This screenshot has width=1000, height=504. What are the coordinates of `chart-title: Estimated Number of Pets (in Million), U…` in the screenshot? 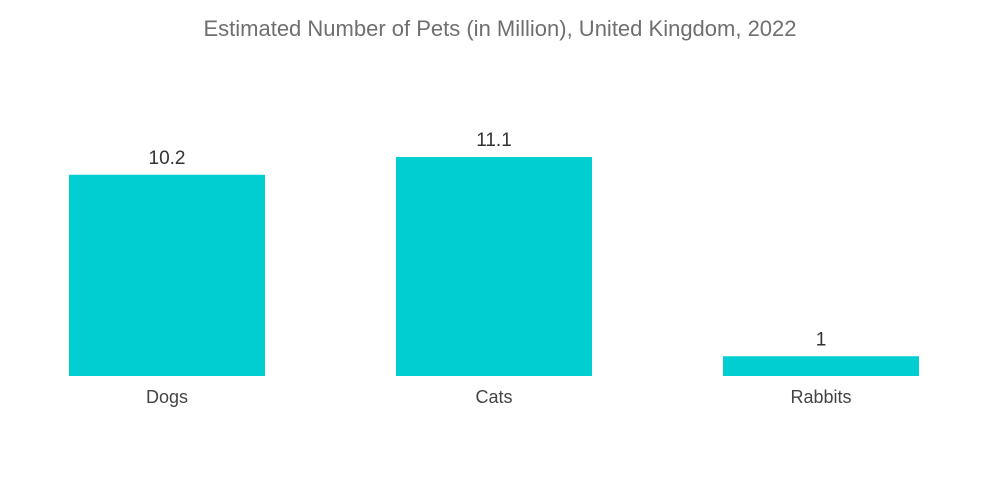 It's located at (500, 28).